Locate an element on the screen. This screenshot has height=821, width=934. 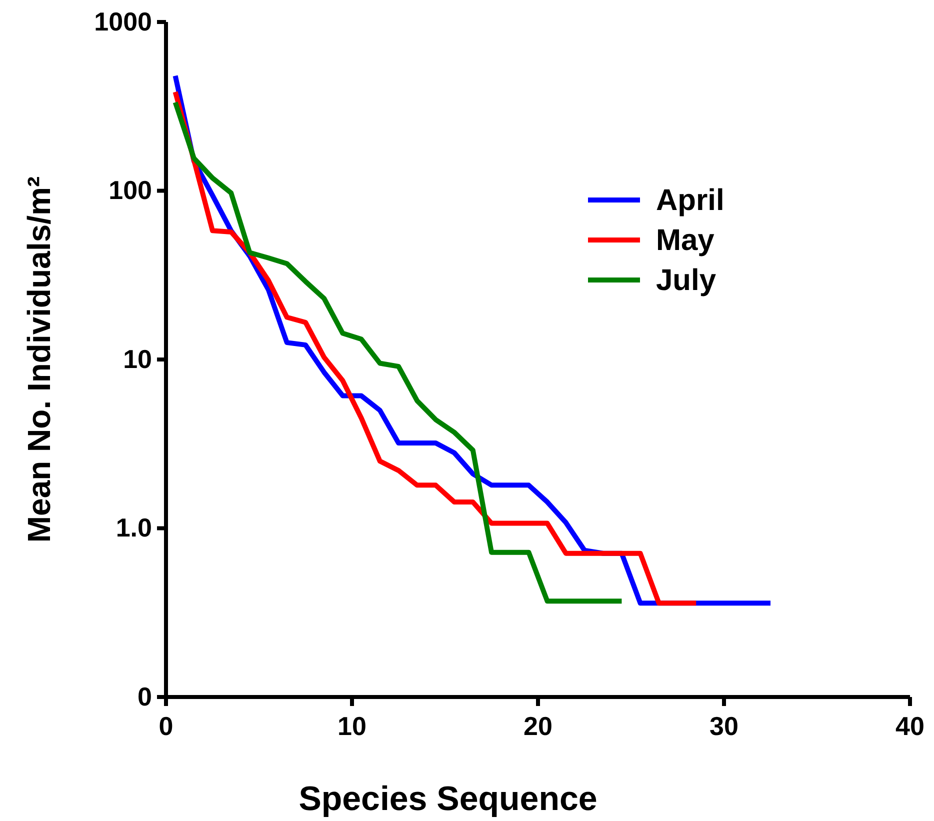
y-tick-label: 0 is located at coordinates (145, 696).